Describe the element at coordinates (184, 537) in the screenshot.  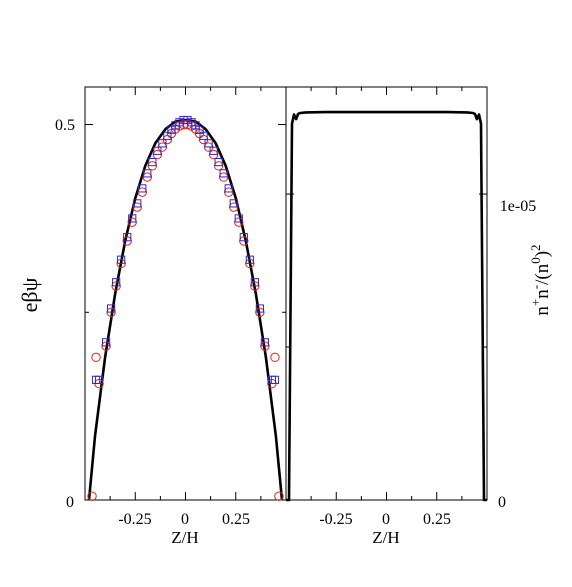
I see `left-x-axis-label: Z/H` at that location.